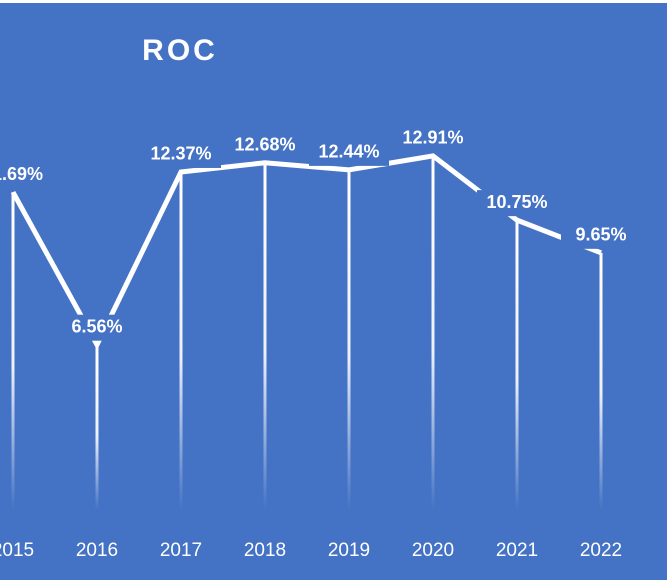 The width and height of the screenshot is (667, 580). What do you see at coordinates (181, 550) in the screenshot?
I see `x-tick-label: 2017` at bounding box center [181, 550].